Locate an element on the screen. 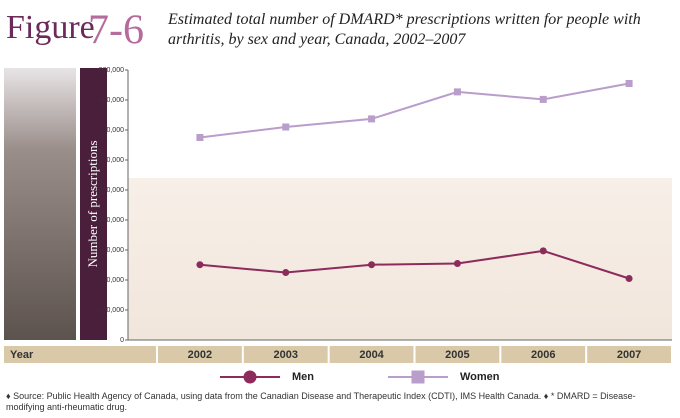 The image size is (680, 418). y-label-band is located at coordinates (93, 204).